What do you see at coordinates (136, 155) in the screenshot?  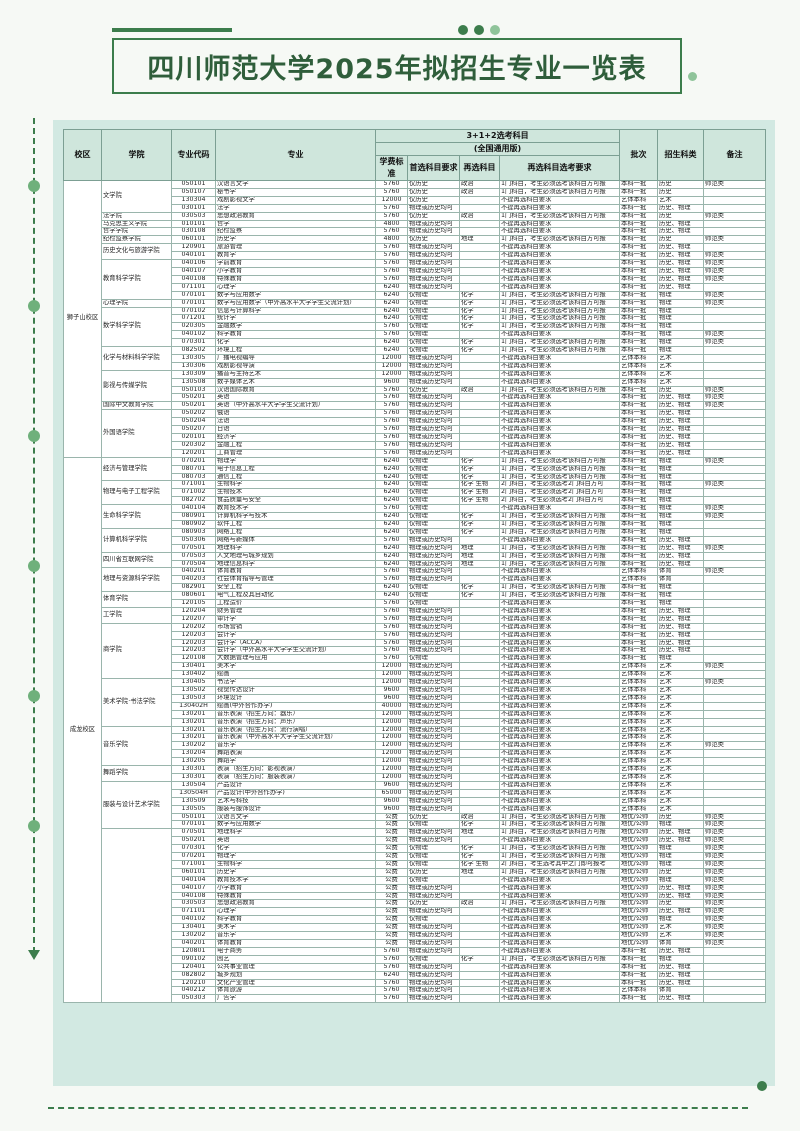 I see `header-college: 学院` at bounding box center [136, 155].